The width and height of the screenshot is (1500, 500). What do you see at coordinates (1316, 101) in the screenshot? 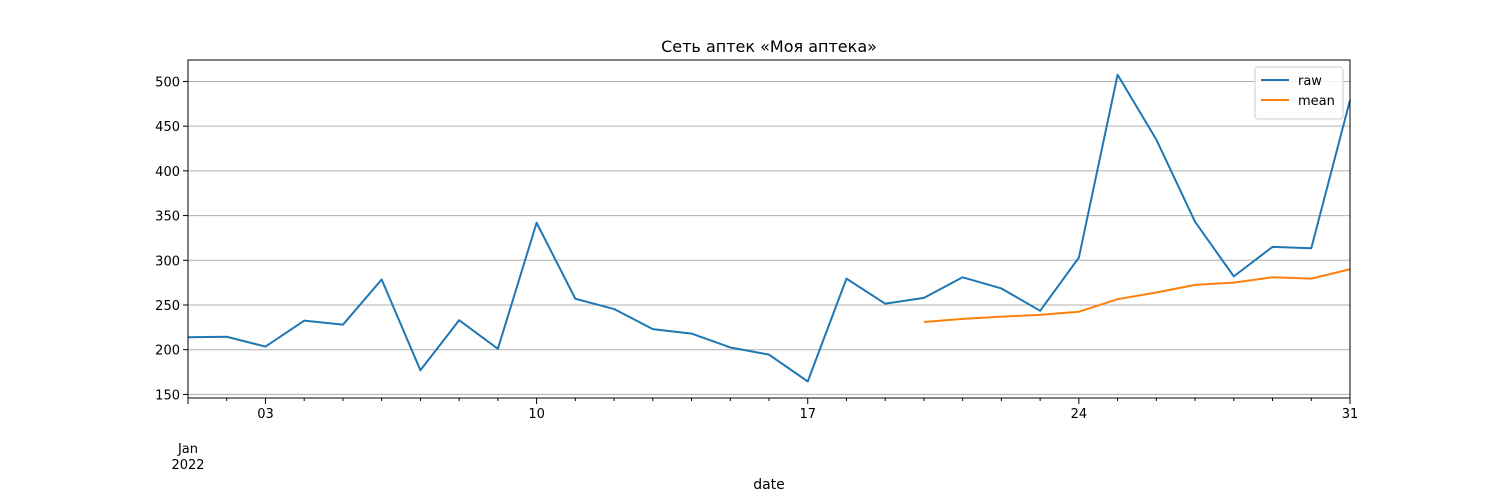
I see `legend-label-mean: mean` at bounding box center [1316, 101].